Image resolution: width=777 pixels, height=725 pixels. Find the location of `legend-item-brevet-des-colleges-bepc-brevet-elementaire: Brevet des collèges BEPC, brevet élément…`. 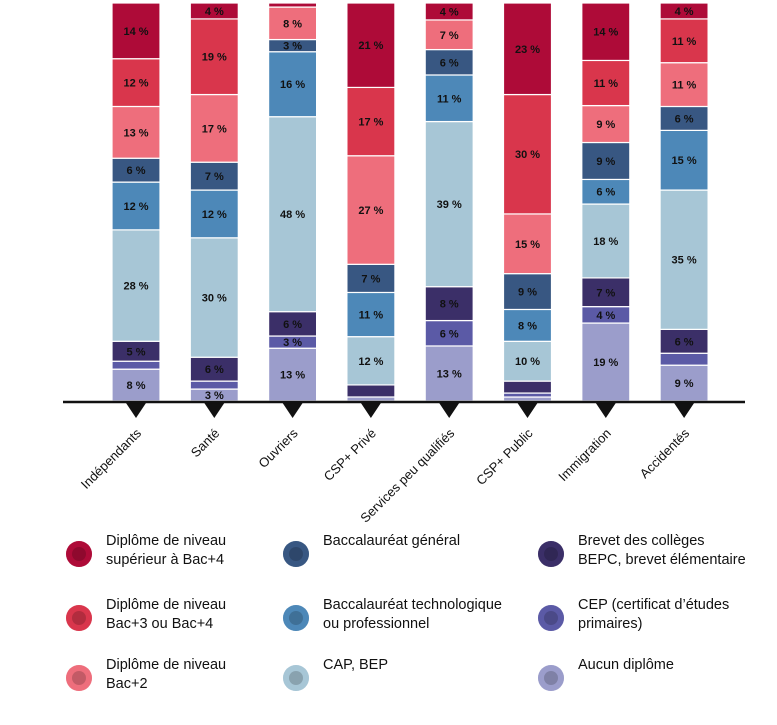

legend-item-brevet-des-colleges-bepc-brevet-elementaire: Brevet des collèges BEPC, brevet élément… is located at coordinates (642, 551).